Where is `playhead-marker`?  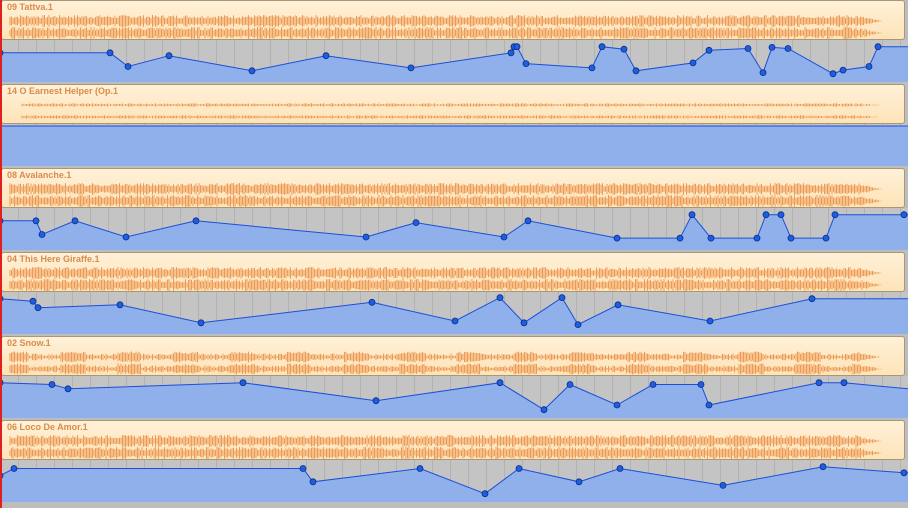
playhead-marker is located at coordinates (1, 254).